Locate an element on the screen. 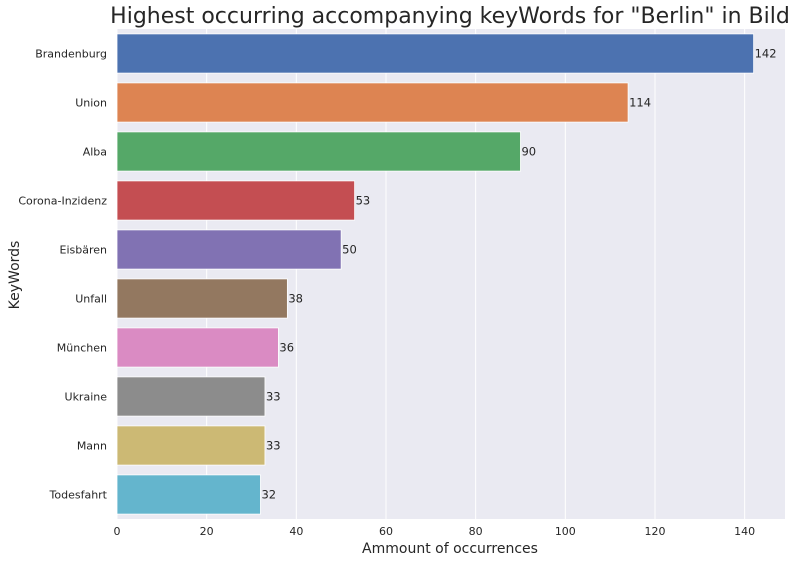 The width and height of the screenshot is (792, 563). y-tick-label: Ukraine is located at coordinates (86, 397).